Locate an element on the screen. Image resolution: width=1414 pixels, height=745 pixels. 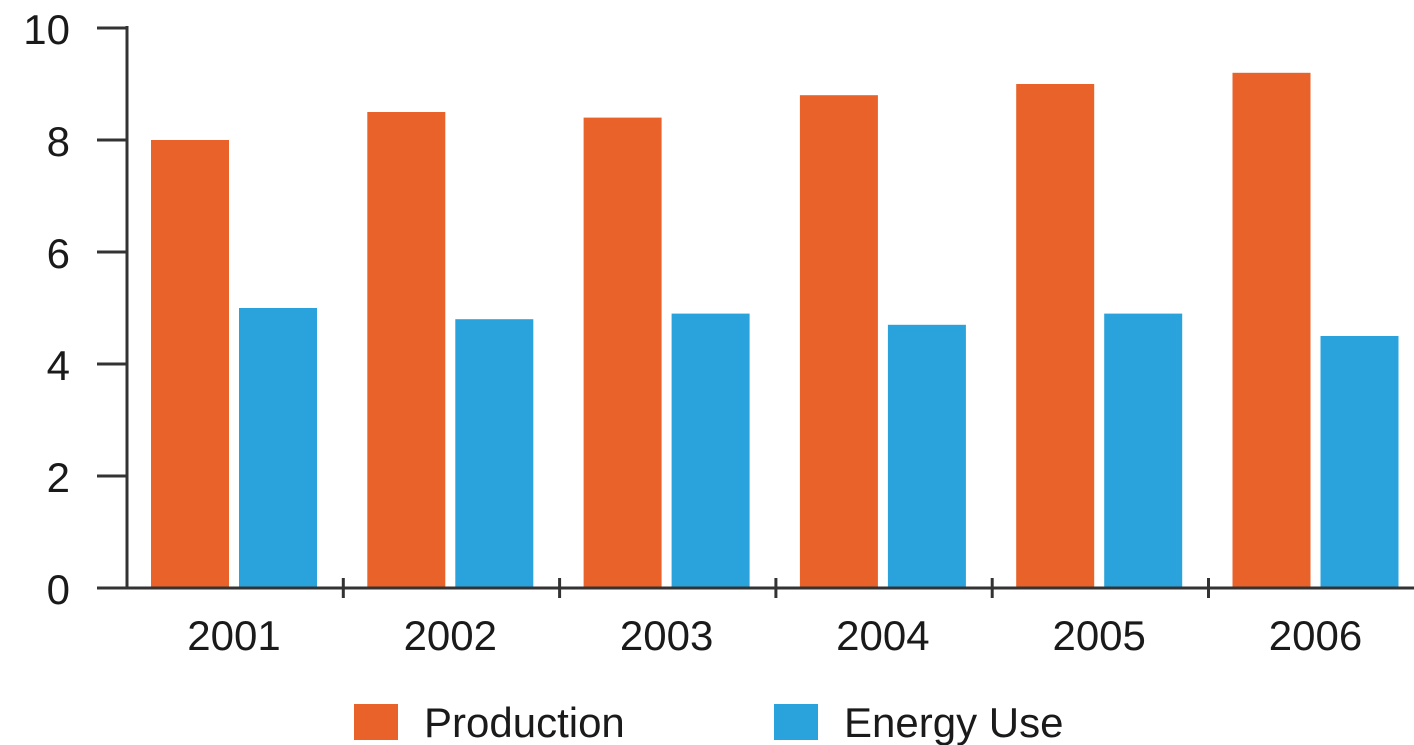
y-tick-label-4: 4 is located at coordinates (58, 365).